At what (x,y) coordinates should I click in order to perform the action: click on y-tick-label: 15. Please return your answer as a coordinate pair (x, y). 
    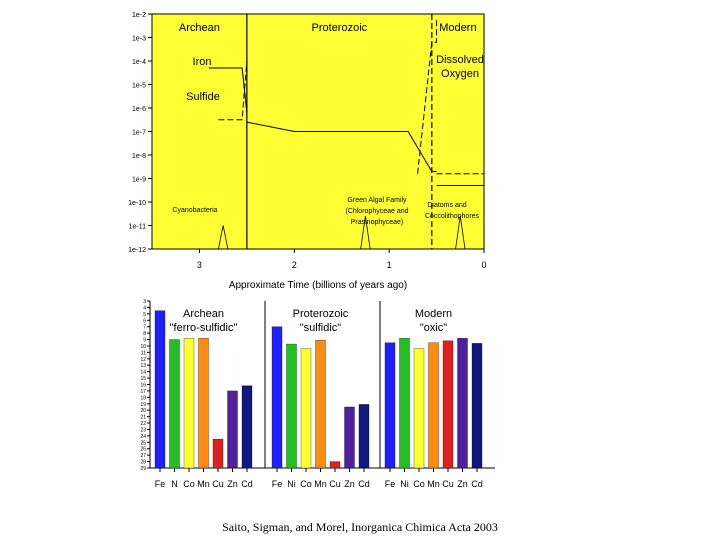
    Looking at the image, I should click on (143, 379).